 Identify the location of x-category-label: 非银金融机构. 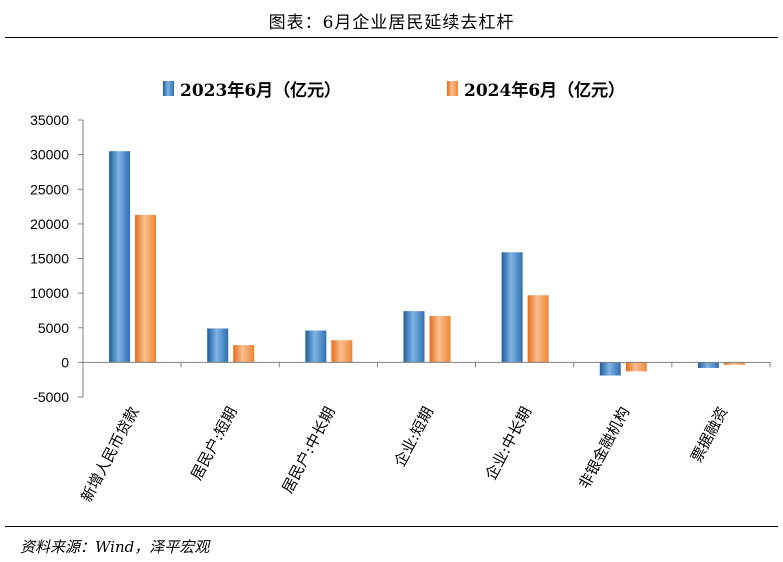
(604, 448).